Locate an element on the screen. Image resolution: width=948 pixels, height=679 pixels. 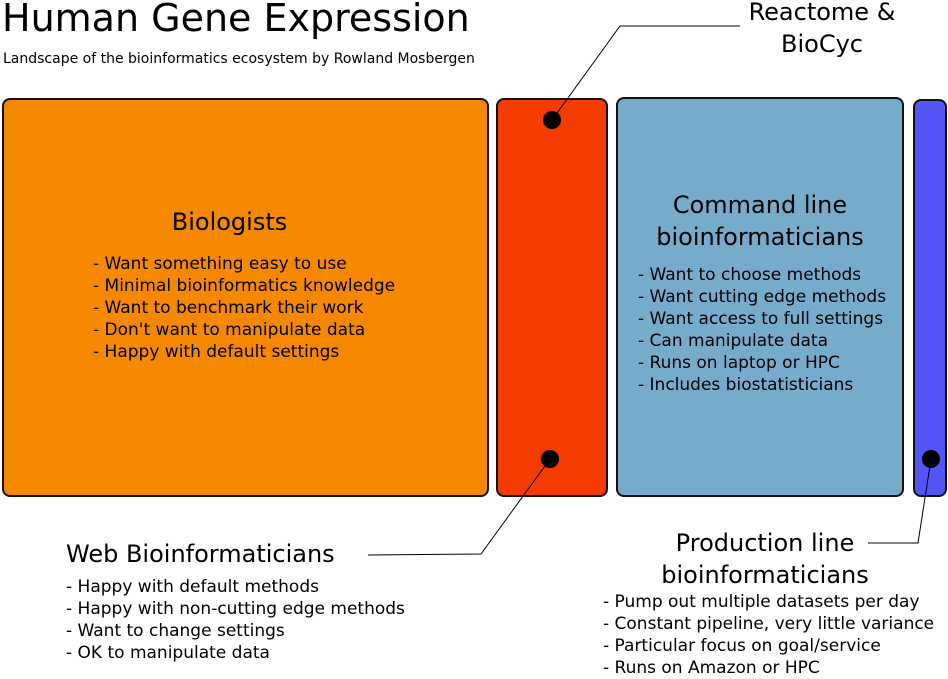
command-line-heading-line1: Command line is located at coordinates (760, 205).